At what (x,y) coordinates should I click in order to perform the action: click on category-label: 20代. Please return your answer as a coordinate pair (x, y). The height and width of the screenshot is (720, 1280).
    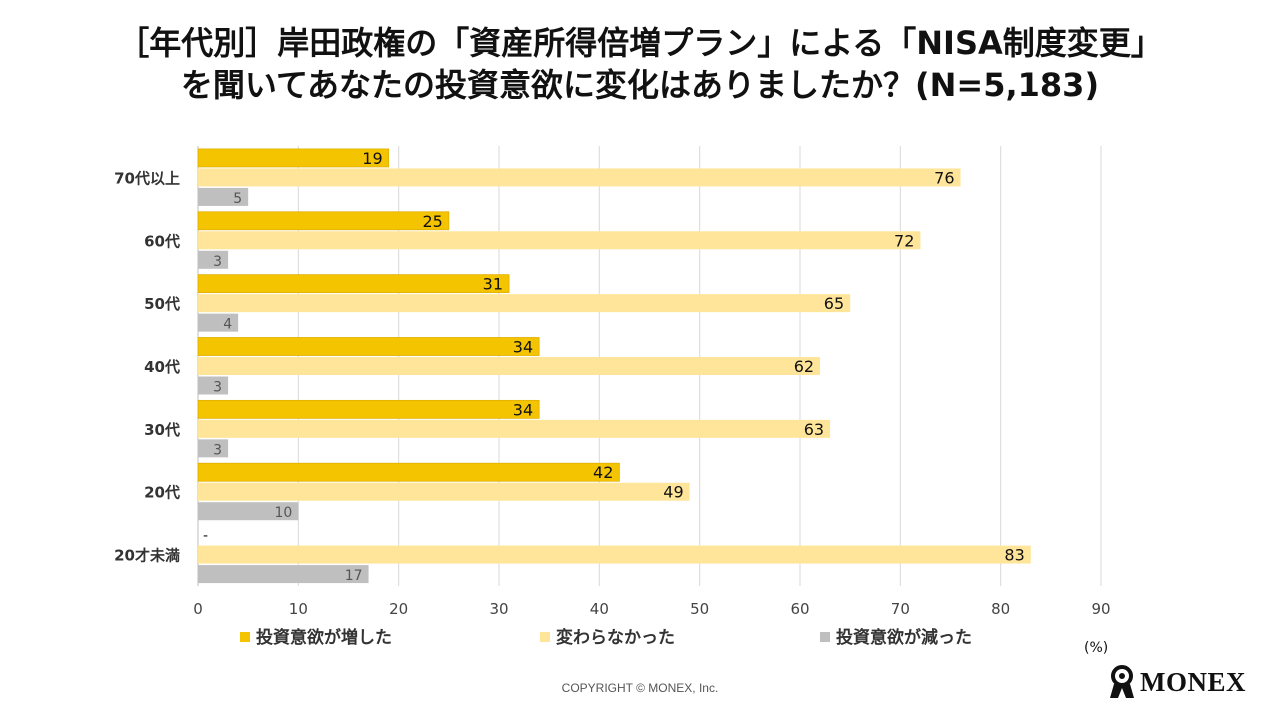
    Looking at the image, I should click on (162, 493).